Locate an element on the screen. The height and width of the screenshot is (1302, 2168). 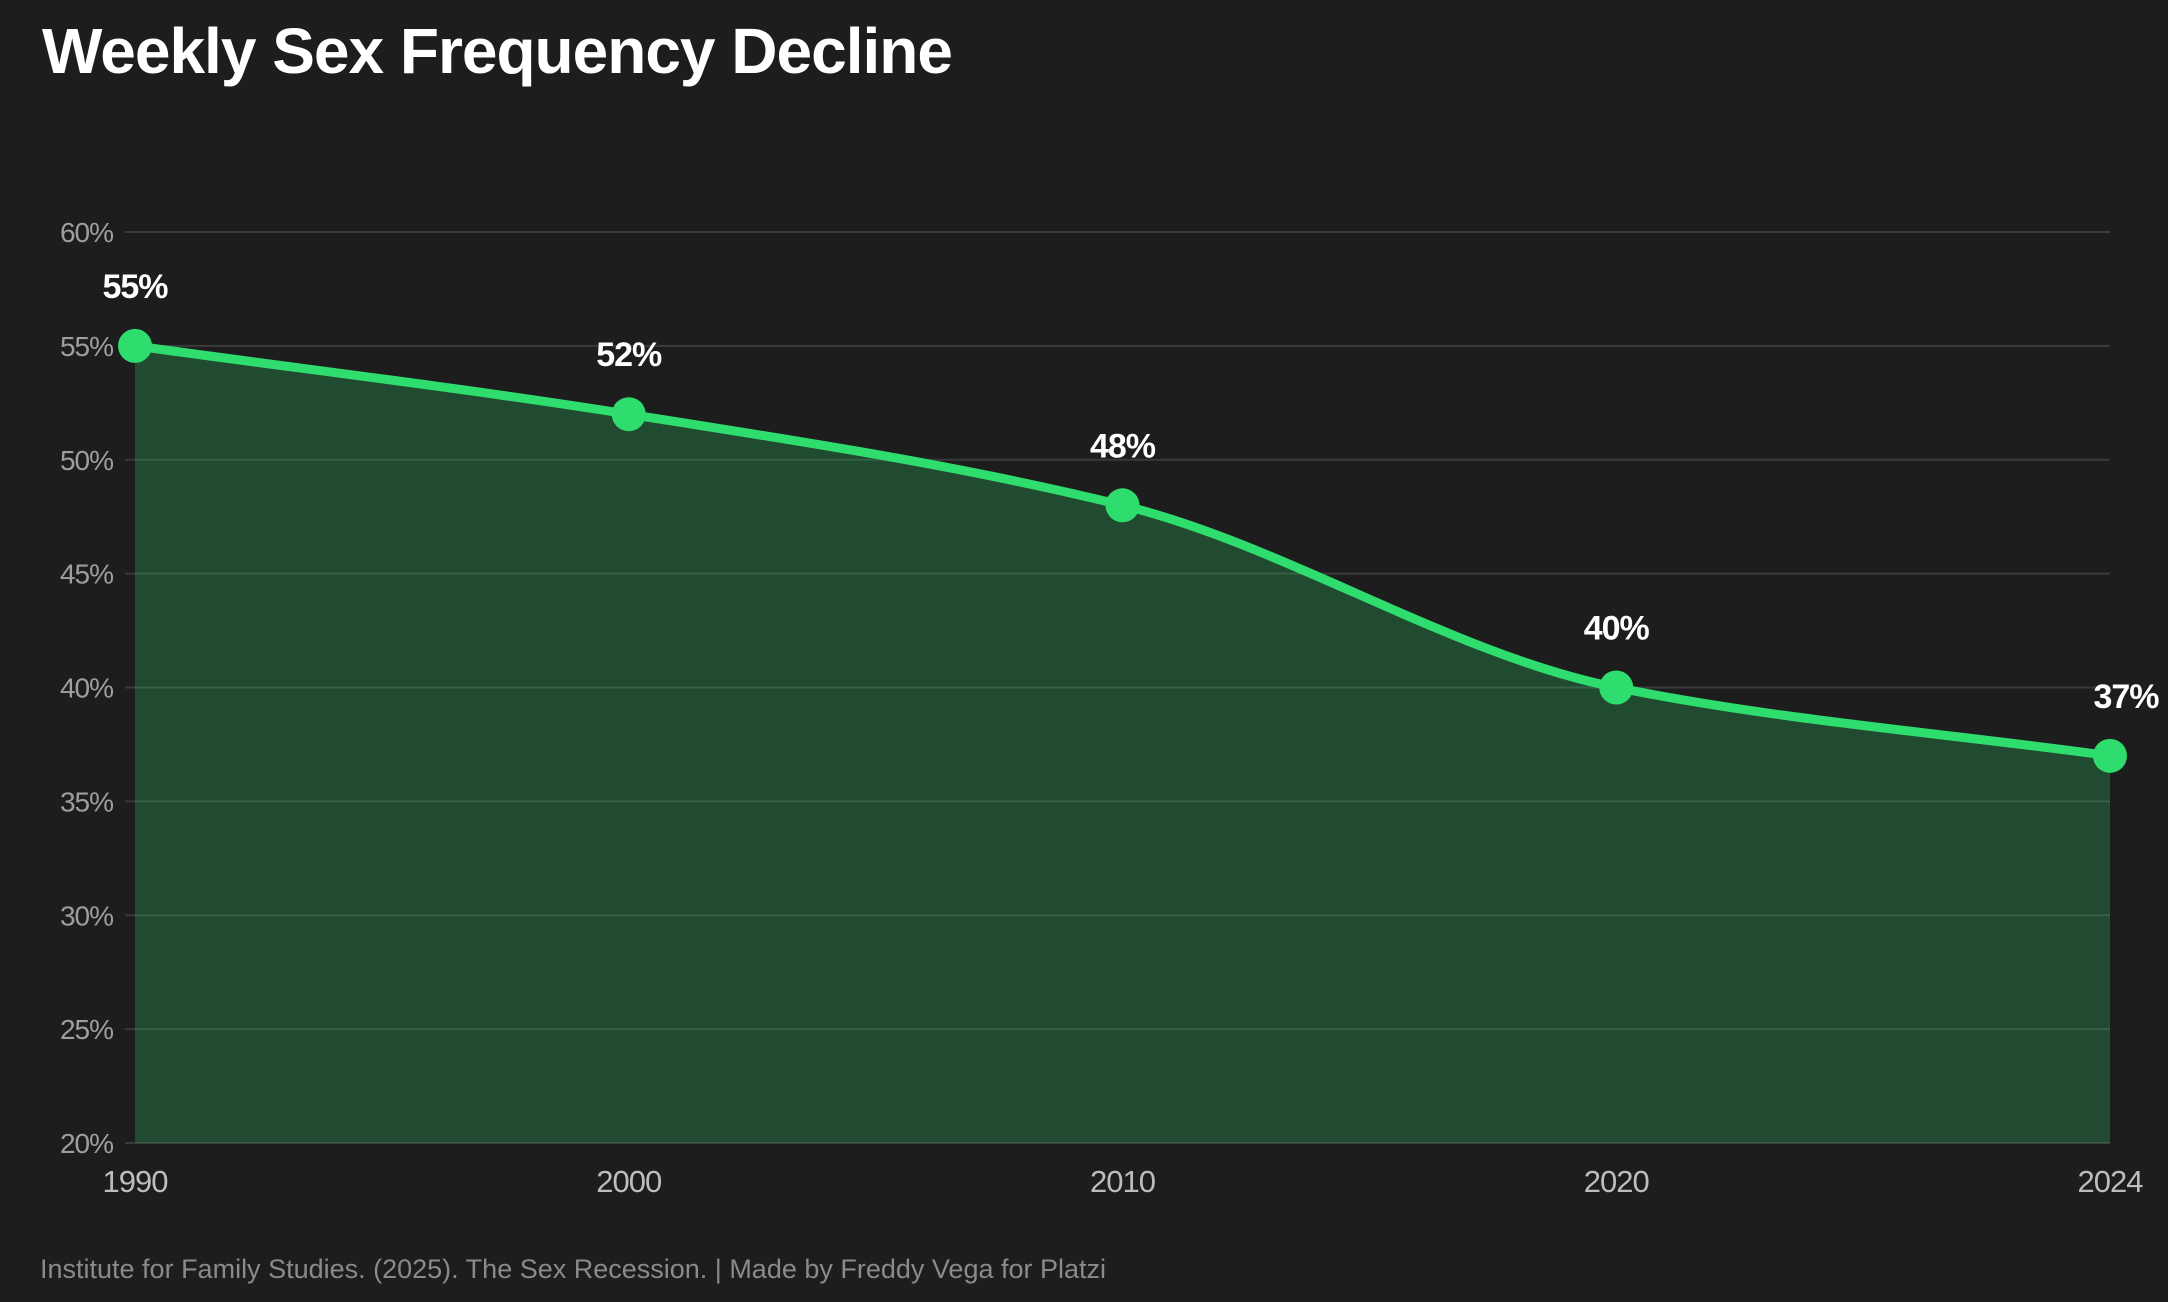
y-tick-label: 20% is located at coordinates (86, 1143).